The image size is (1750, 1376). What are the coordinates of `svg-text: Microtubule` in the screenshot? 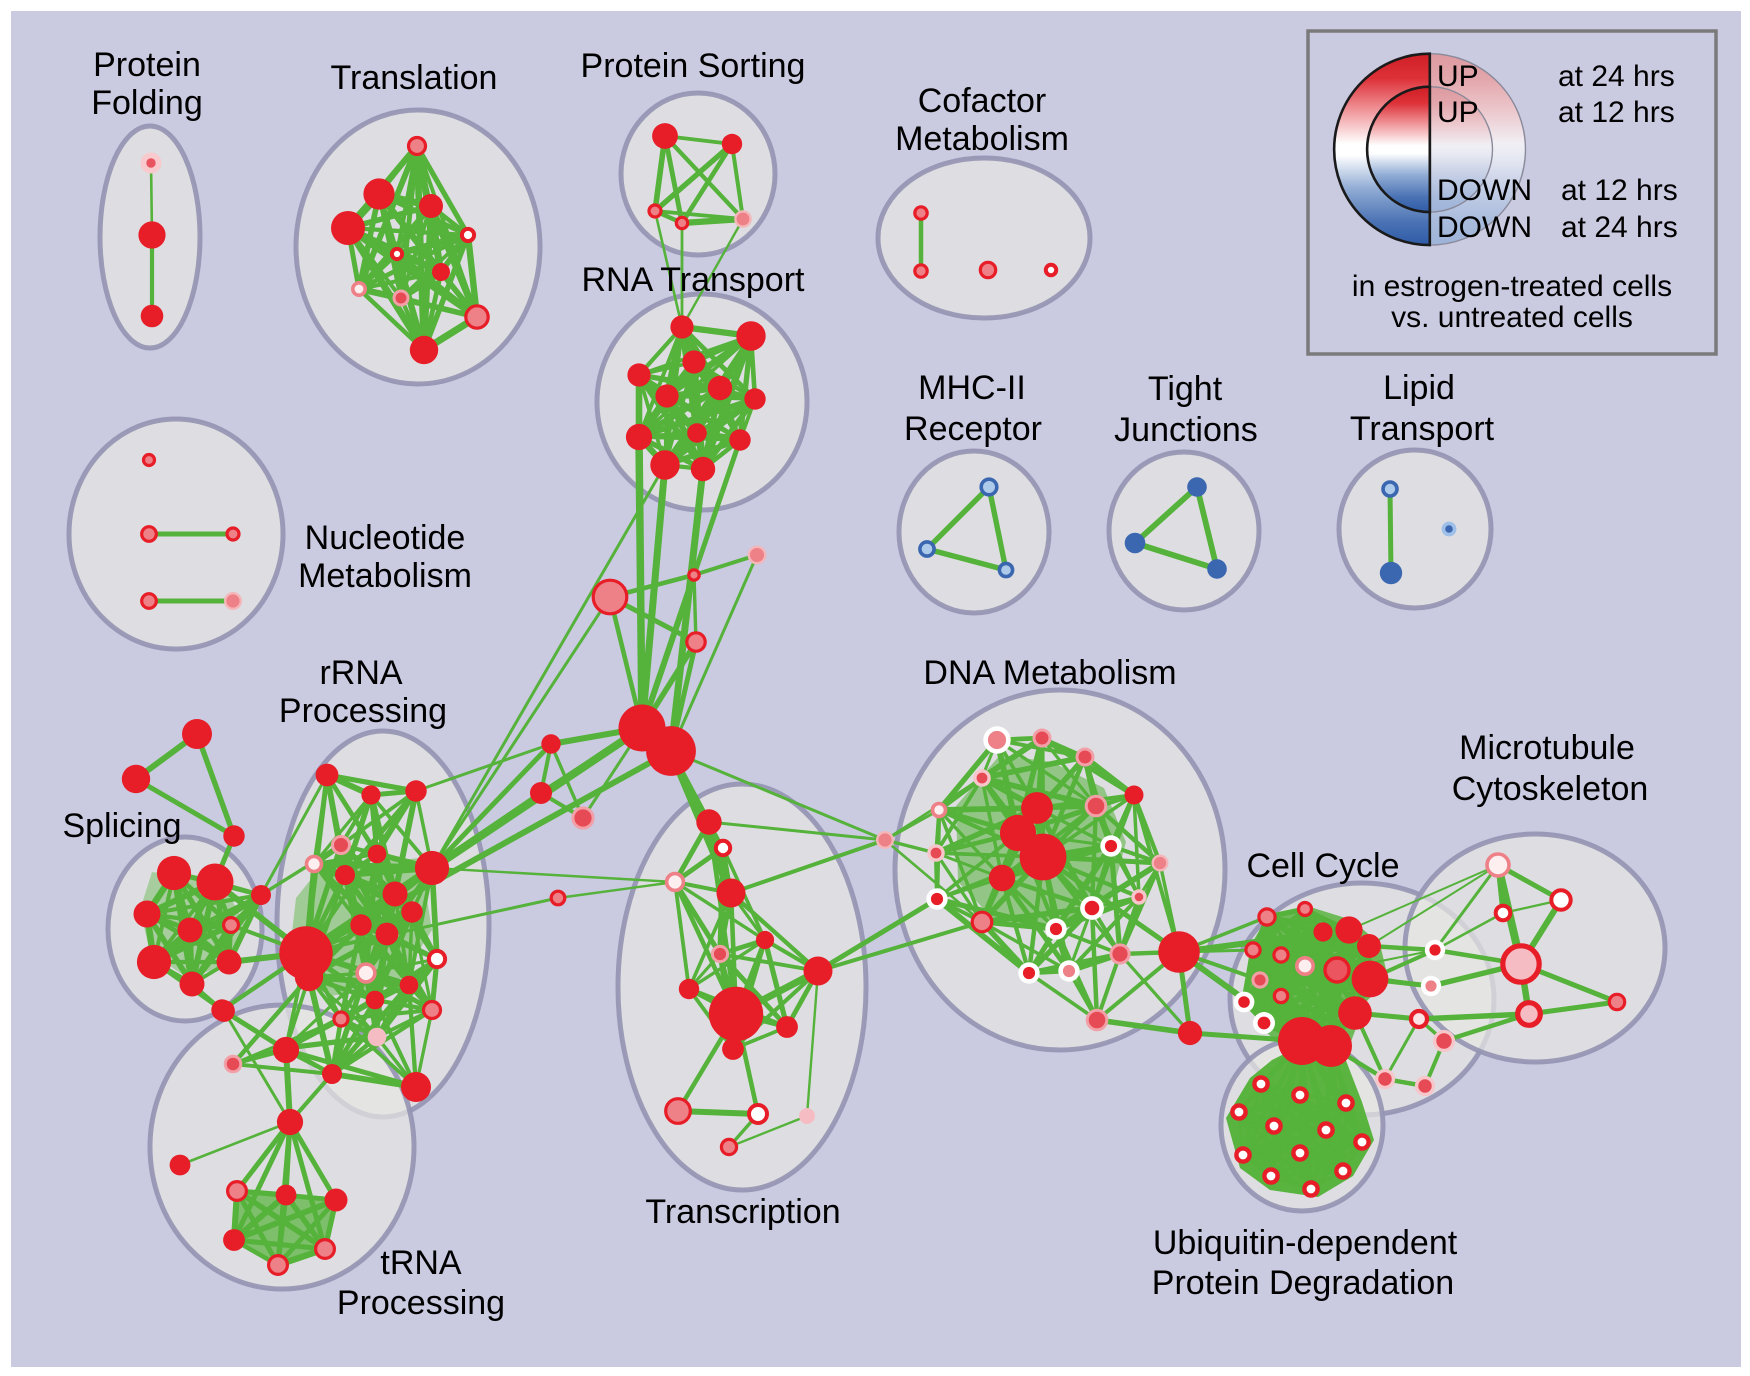 It's located at (1547, 748).